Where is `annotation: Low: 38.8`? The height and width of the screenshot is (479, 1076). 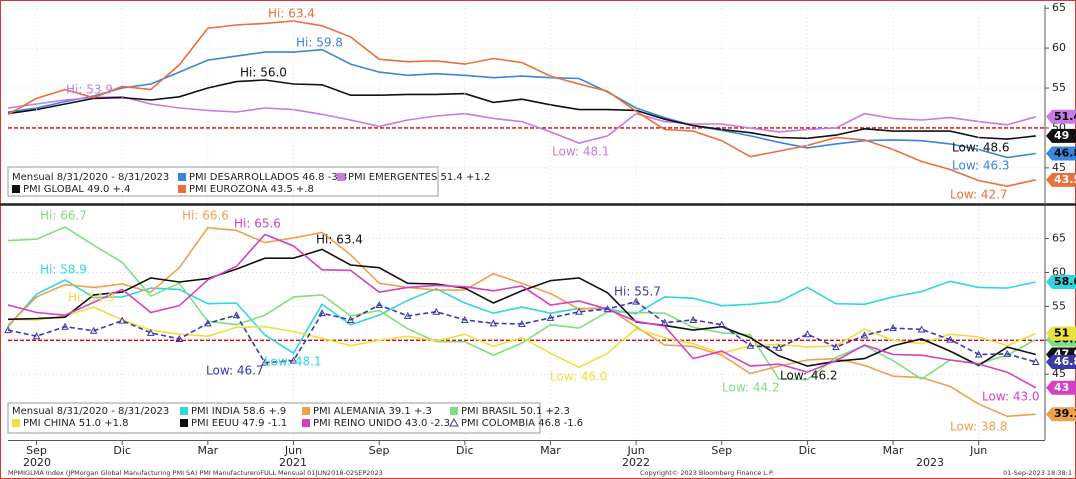
annotation: Low: 38.8 is located at coordinates (979, 427).